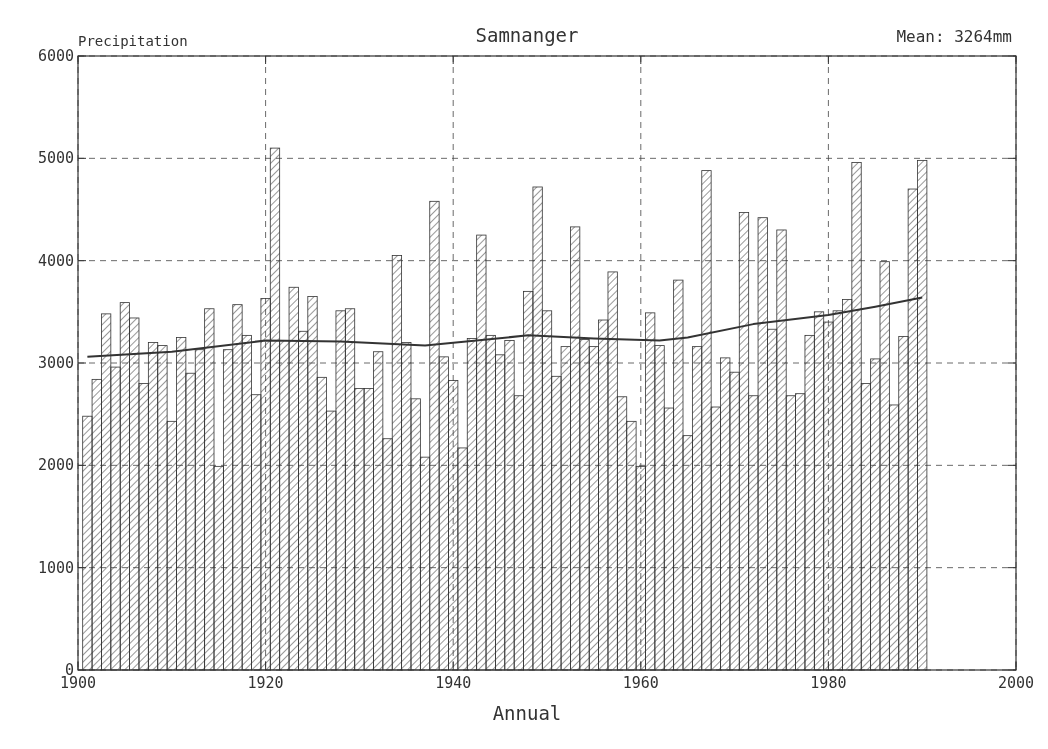 This screenshot has height=749, width=1048. I want to click on x-tick-label: 1960, so click(640, 683).